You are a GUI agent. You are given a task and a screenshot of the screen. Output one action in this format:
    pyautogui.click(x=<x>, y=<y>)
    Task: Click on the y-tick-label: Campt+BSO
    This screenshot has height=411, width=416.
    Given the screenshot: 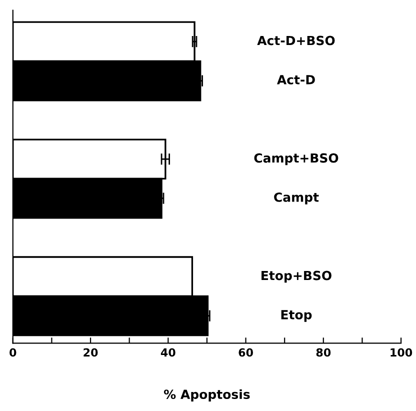 What is the action you would take?
    pyautogui.click(x=296, y=159)
    